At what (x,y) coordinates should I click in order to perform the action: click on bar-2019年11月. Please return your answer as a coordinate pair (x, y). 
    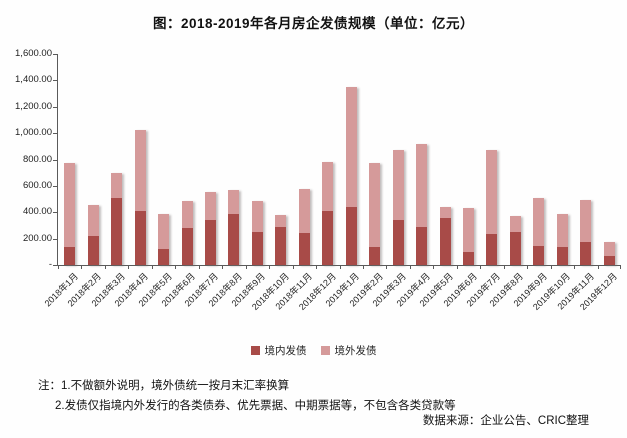
    Looking at the image, I should click on (586, 232).